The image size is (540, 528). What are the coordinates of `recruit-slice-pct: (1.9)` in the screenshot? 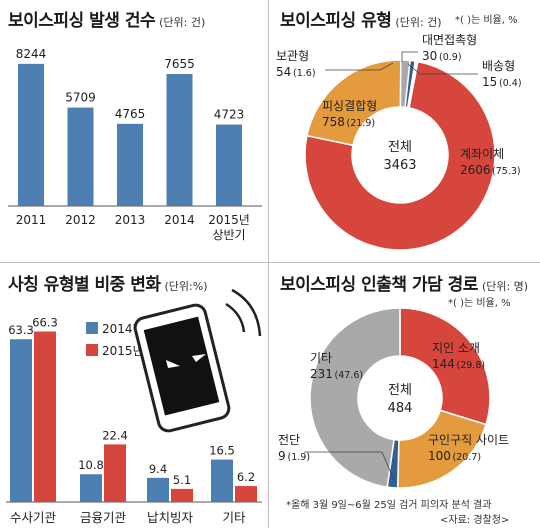 It's located at (299, 457).